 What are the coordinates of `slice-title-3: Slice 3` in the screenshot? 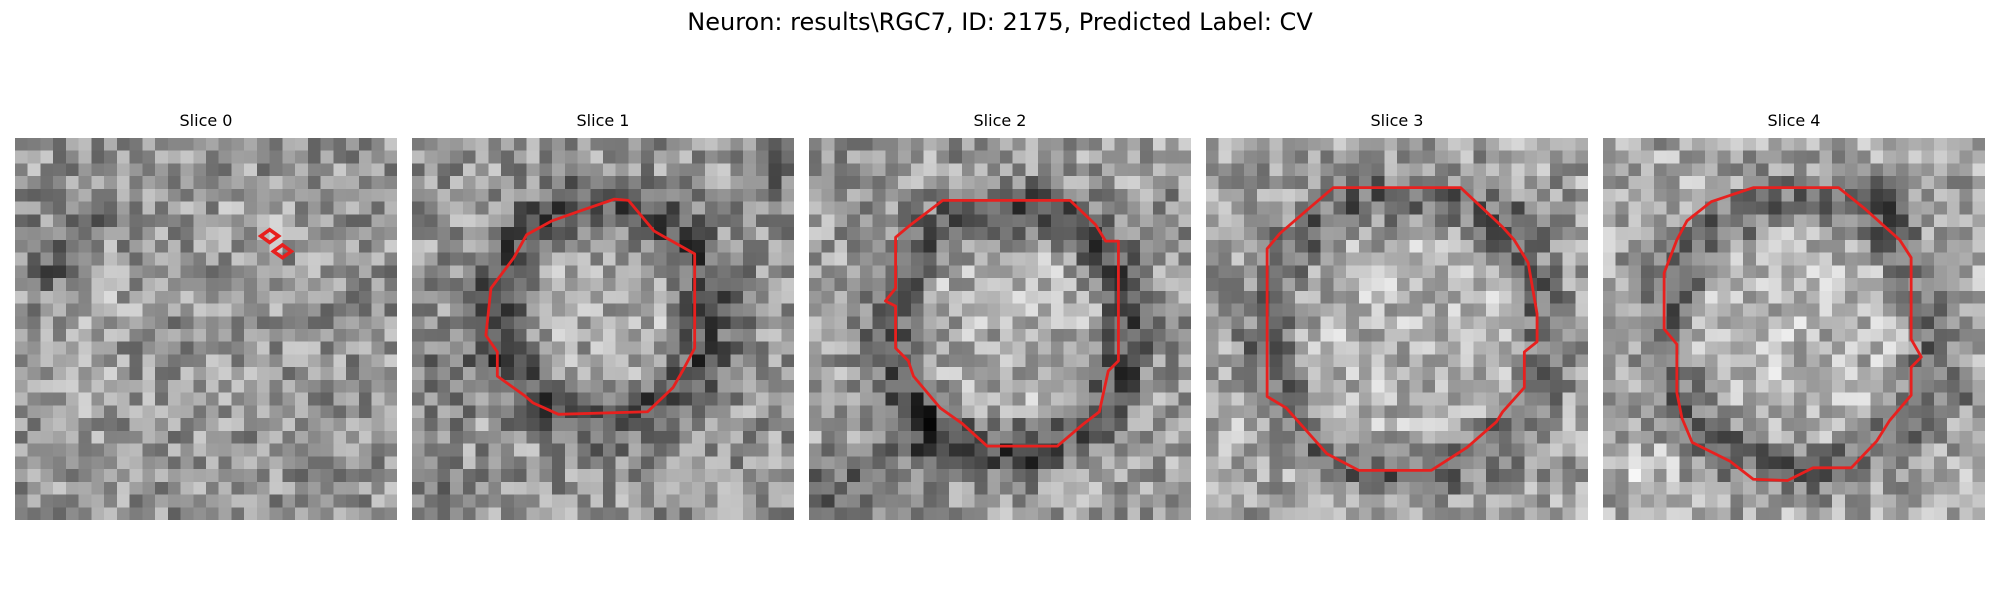 It's located at (1397, 120).